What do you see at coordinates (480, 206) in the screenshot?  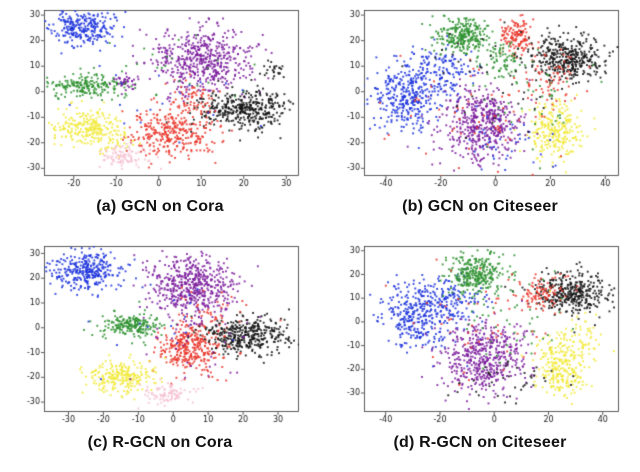 I see `caption-b: (b) GCN on Citeseer` at bounding box center [480, 206].